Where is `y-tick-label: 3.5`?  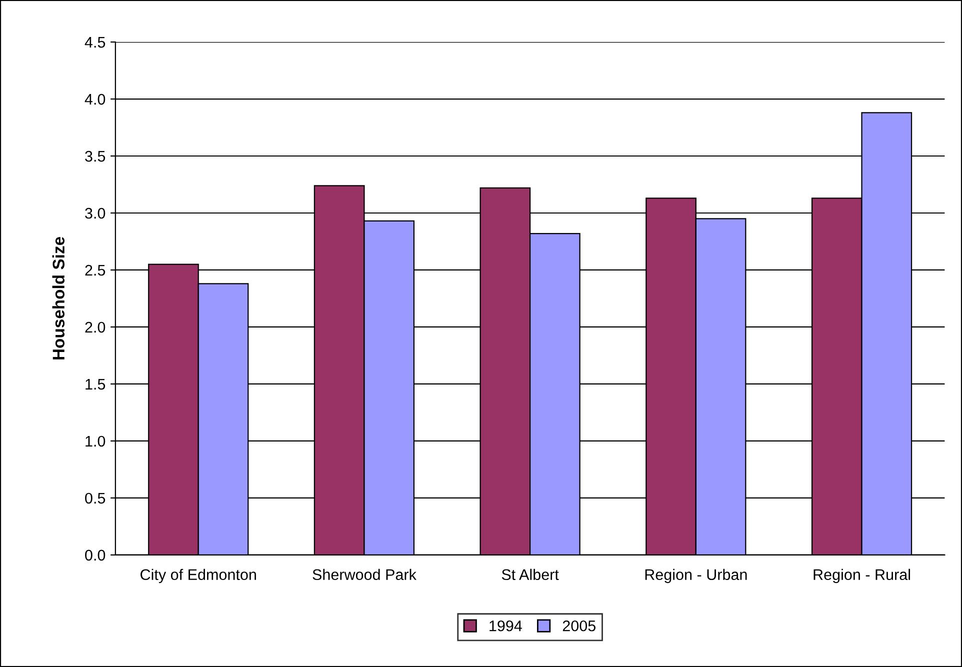
y-tick-label: 3.5 is located at coordinates (95, 156).